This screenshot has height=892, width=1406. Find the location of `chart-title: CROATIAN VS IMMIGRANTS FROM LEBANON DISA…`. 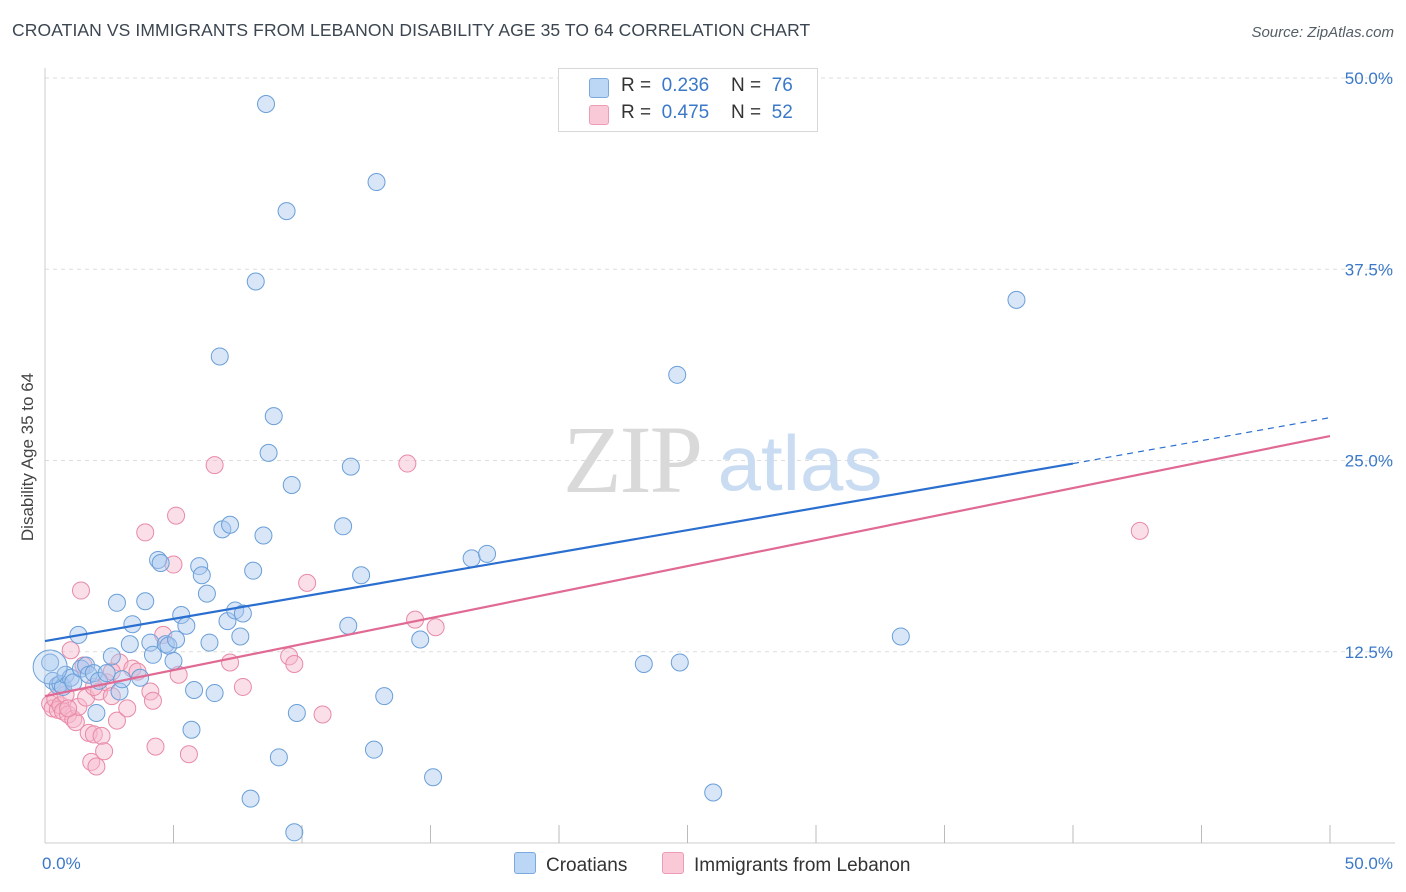

chart-title: CROATIAN VS IMMIGRANTS FROM LEBANON DISA… is located at coordinates (411, 30).